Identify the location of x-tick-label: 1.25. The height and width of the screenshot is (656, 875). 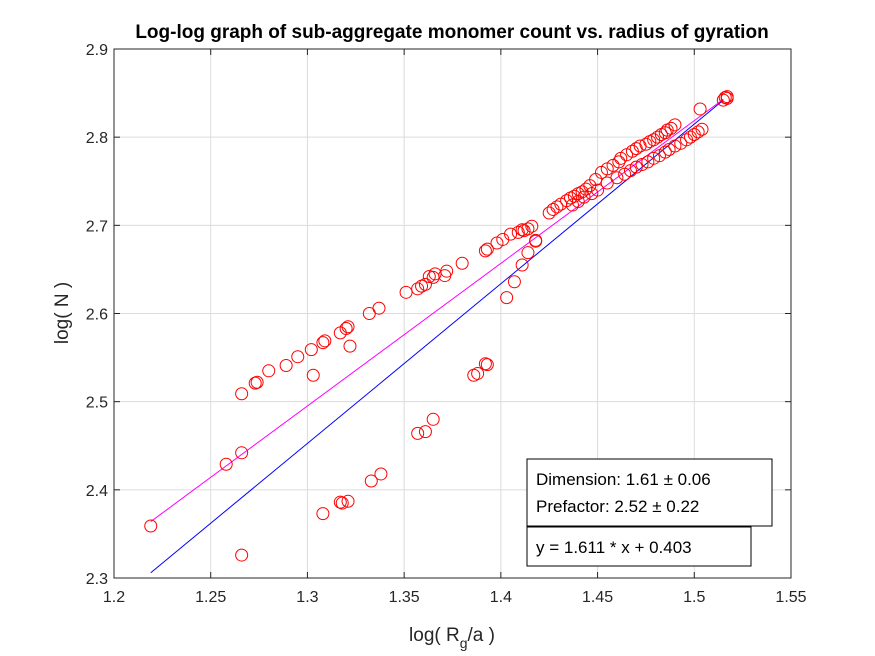
(210, 597).